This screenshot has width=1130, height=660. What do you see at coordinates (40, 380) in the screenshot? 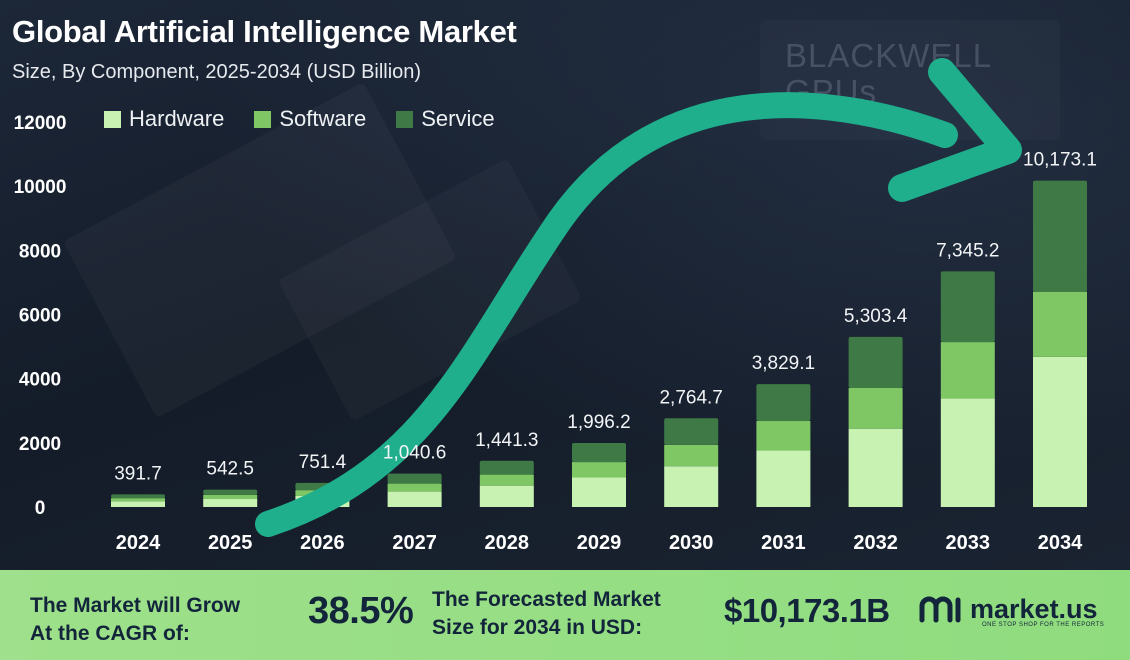
I see `y-tick-label: 4000` at bounding box center [40, 380].